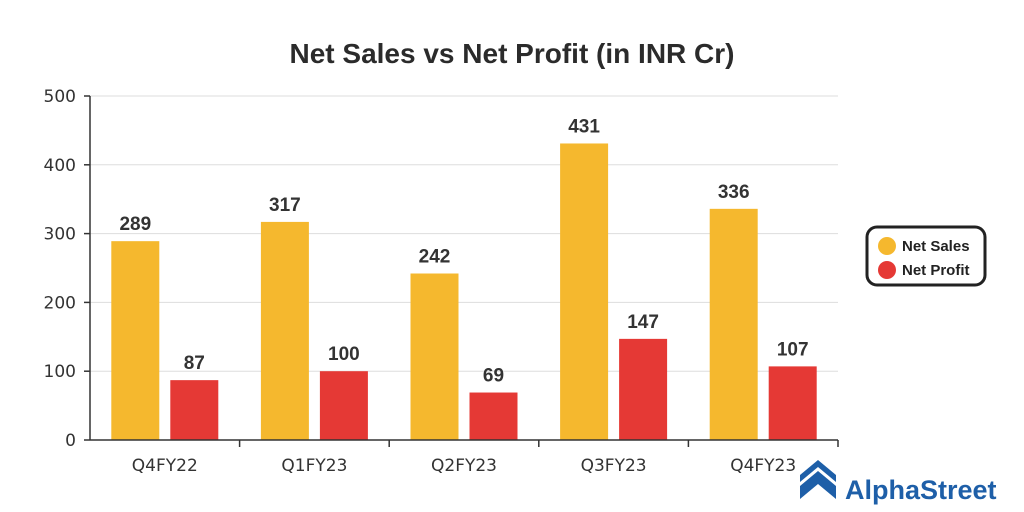  I want to click on brand-logo: AlphaStreet, so click(898, 482).